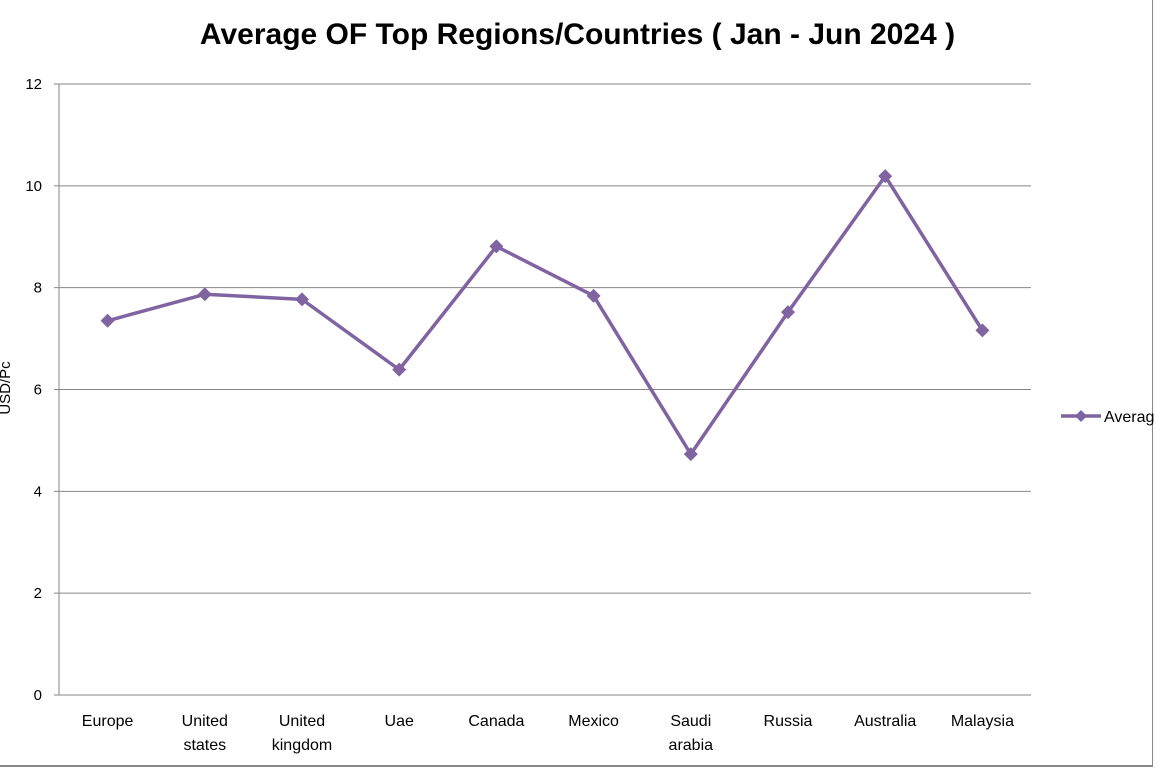 This screenshot has height=770, width=1155. What do you see at coordinates (205, 721) in the screenshot?
I see `x-tick-label-united-states: United` at bounding box center [205, 721].